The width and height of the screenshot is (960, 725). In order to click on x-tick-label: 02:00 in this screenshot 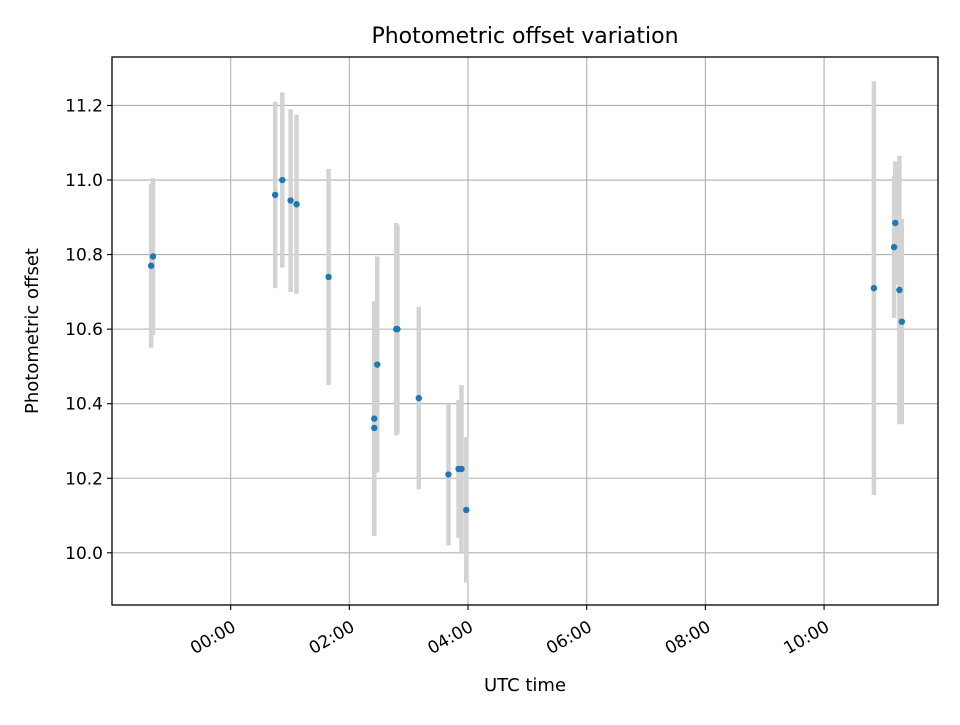, I will do `click(332, 638)`.